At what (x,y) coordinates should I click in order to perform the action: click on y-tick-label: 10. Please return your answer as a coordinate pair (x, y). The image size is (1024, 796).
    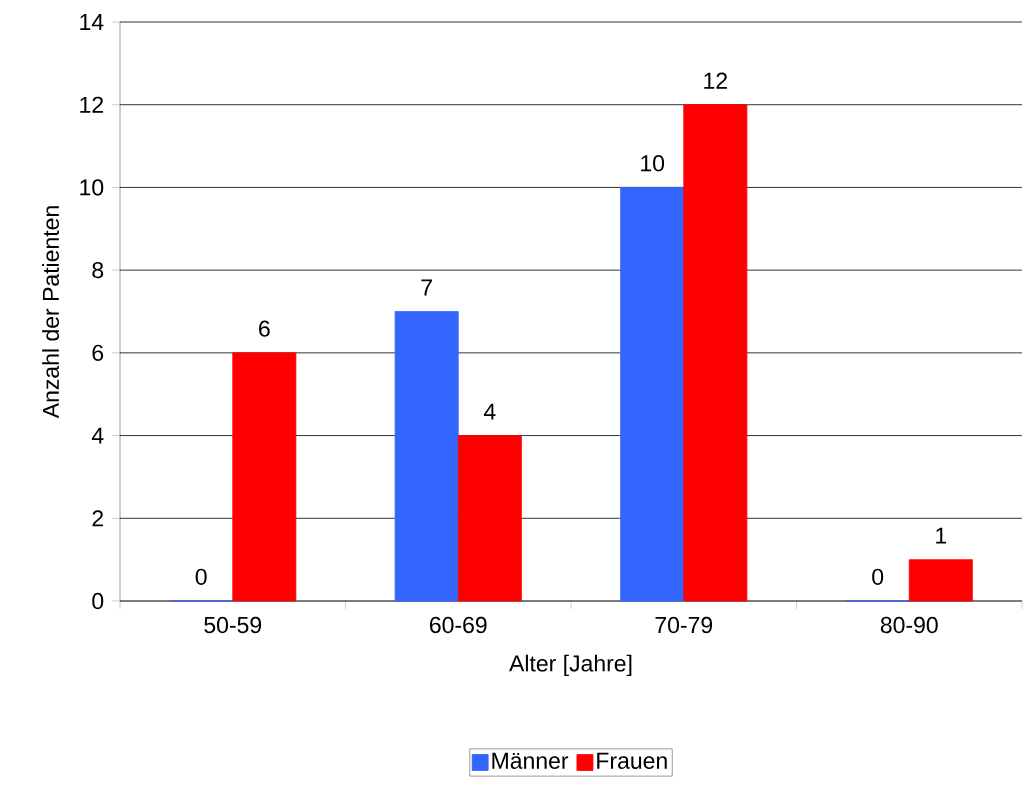
    Looking at the image, I should click on (92, 187).